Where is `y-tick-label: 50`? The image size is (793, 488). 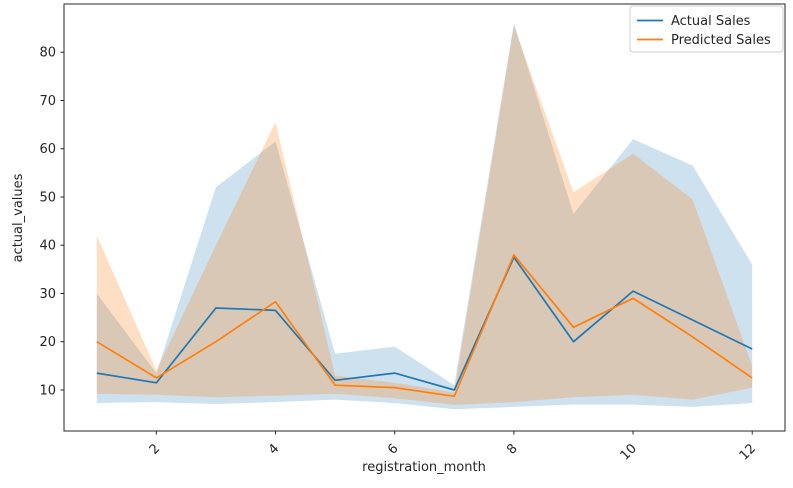
y-tick-label: 50 is located at coordinates (47, 197).